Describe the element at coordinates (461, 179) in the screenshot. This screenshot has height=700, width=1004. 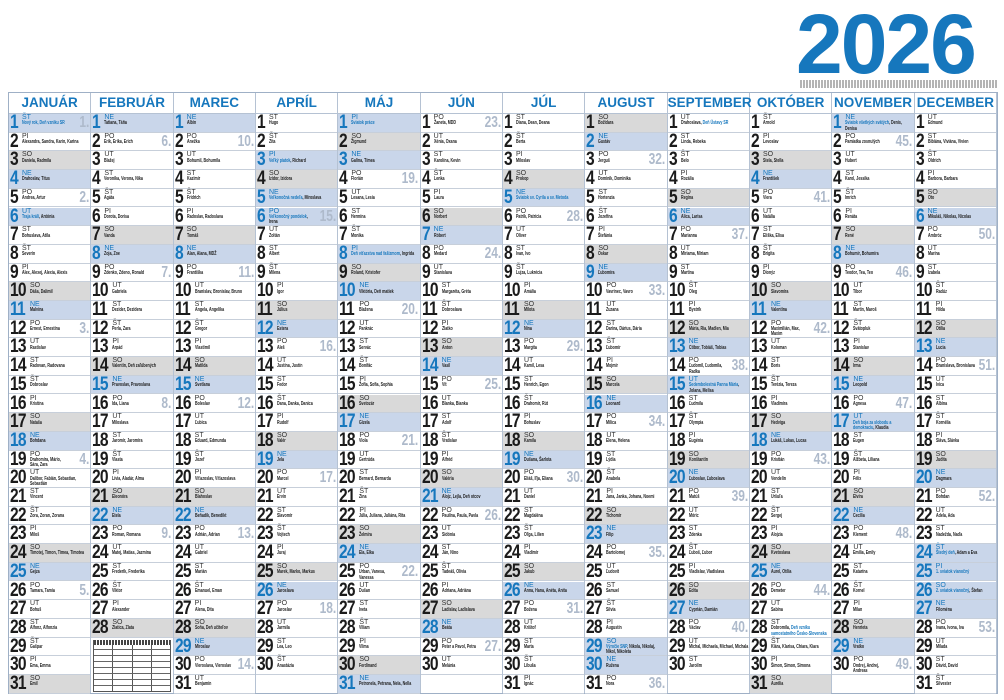
I see `day-cell: 4 ŠT Lenka` at that location.